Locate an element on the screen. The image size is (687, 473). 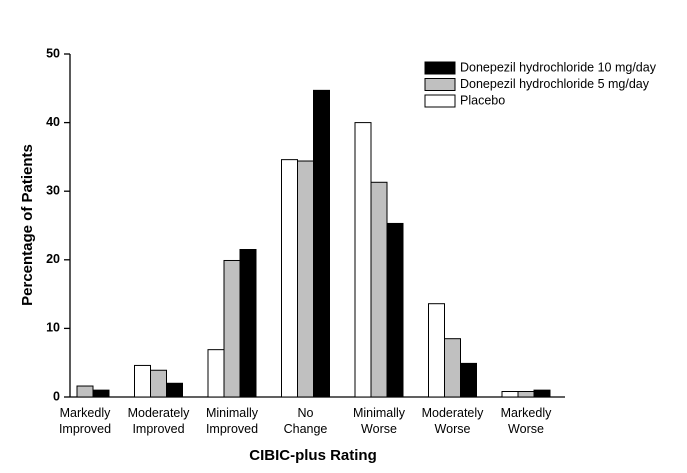
y-tick-label: 50 is located at coordinates (53, 53).